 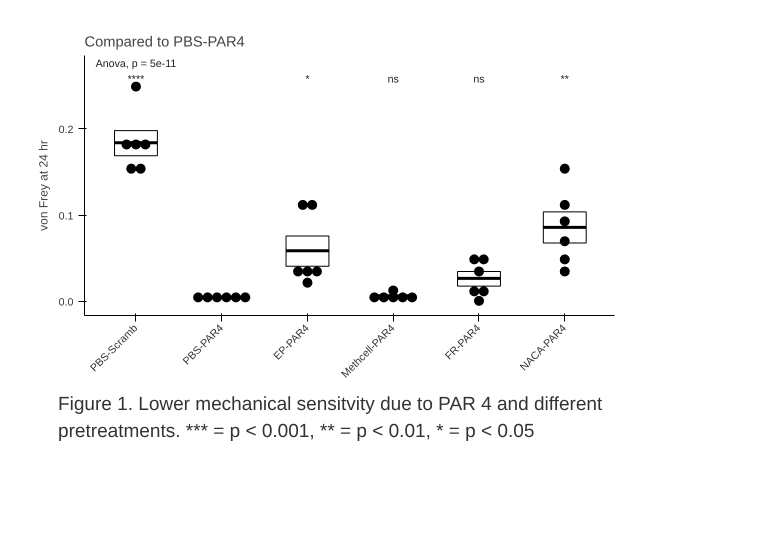 I want to click on annotation: Anova, p = 5e-11, so click(x=136, y=64).